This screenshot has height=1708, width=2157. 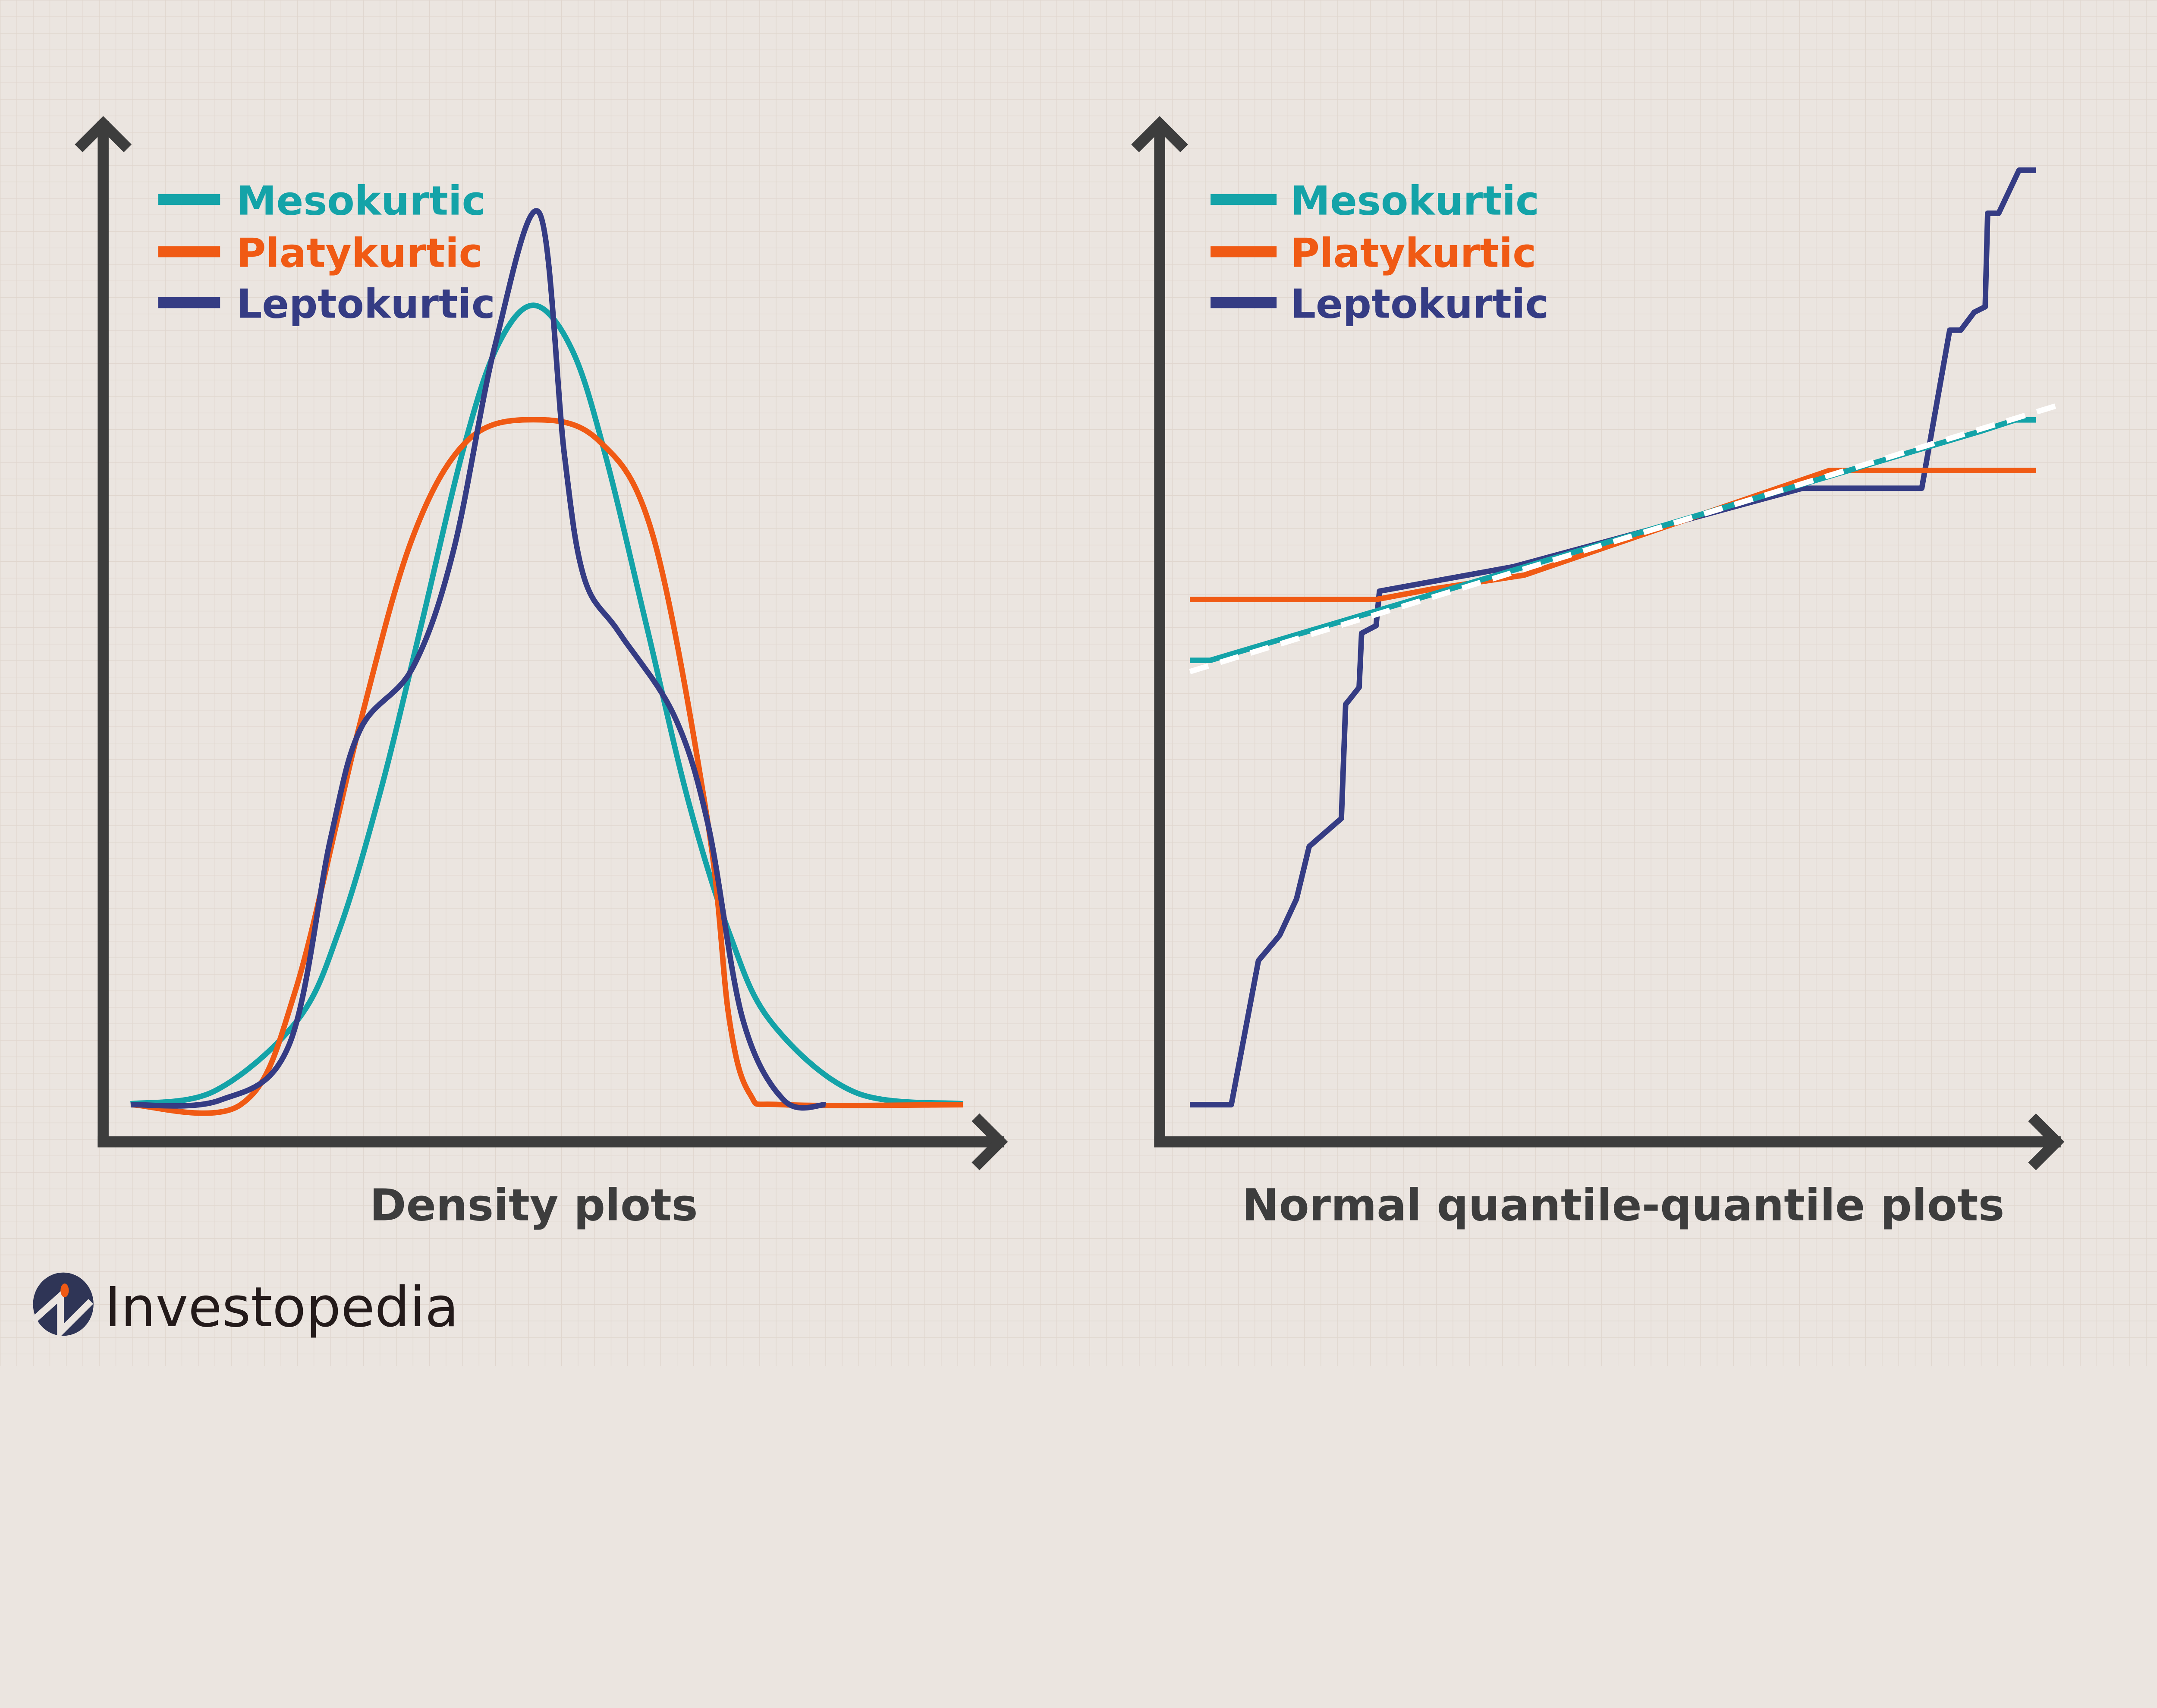 I want to click on logo-zigzag, so click(x=62, y=1314).